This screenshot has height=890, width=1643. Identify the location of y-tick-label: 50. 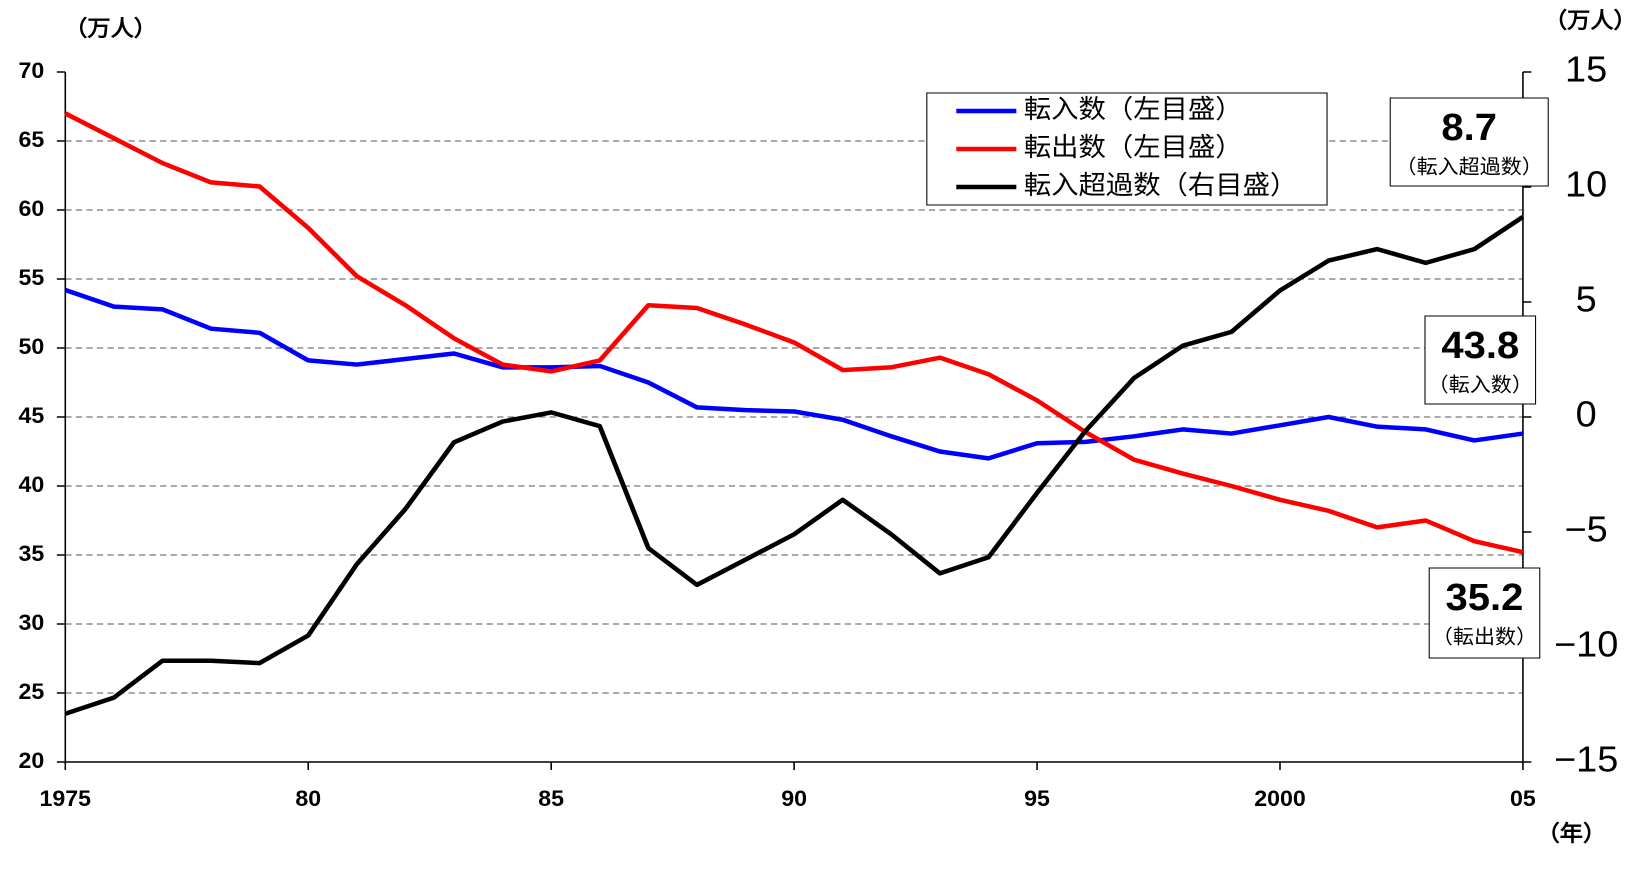
(31, 346).